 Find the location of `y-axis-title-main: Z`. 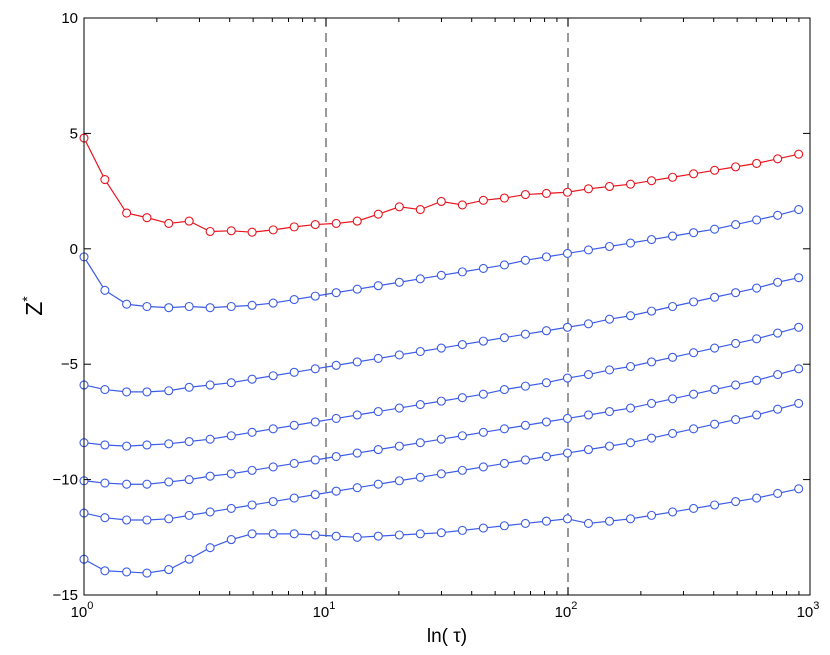

y-axis-title-main: Z is located at coordinates (34, 309).